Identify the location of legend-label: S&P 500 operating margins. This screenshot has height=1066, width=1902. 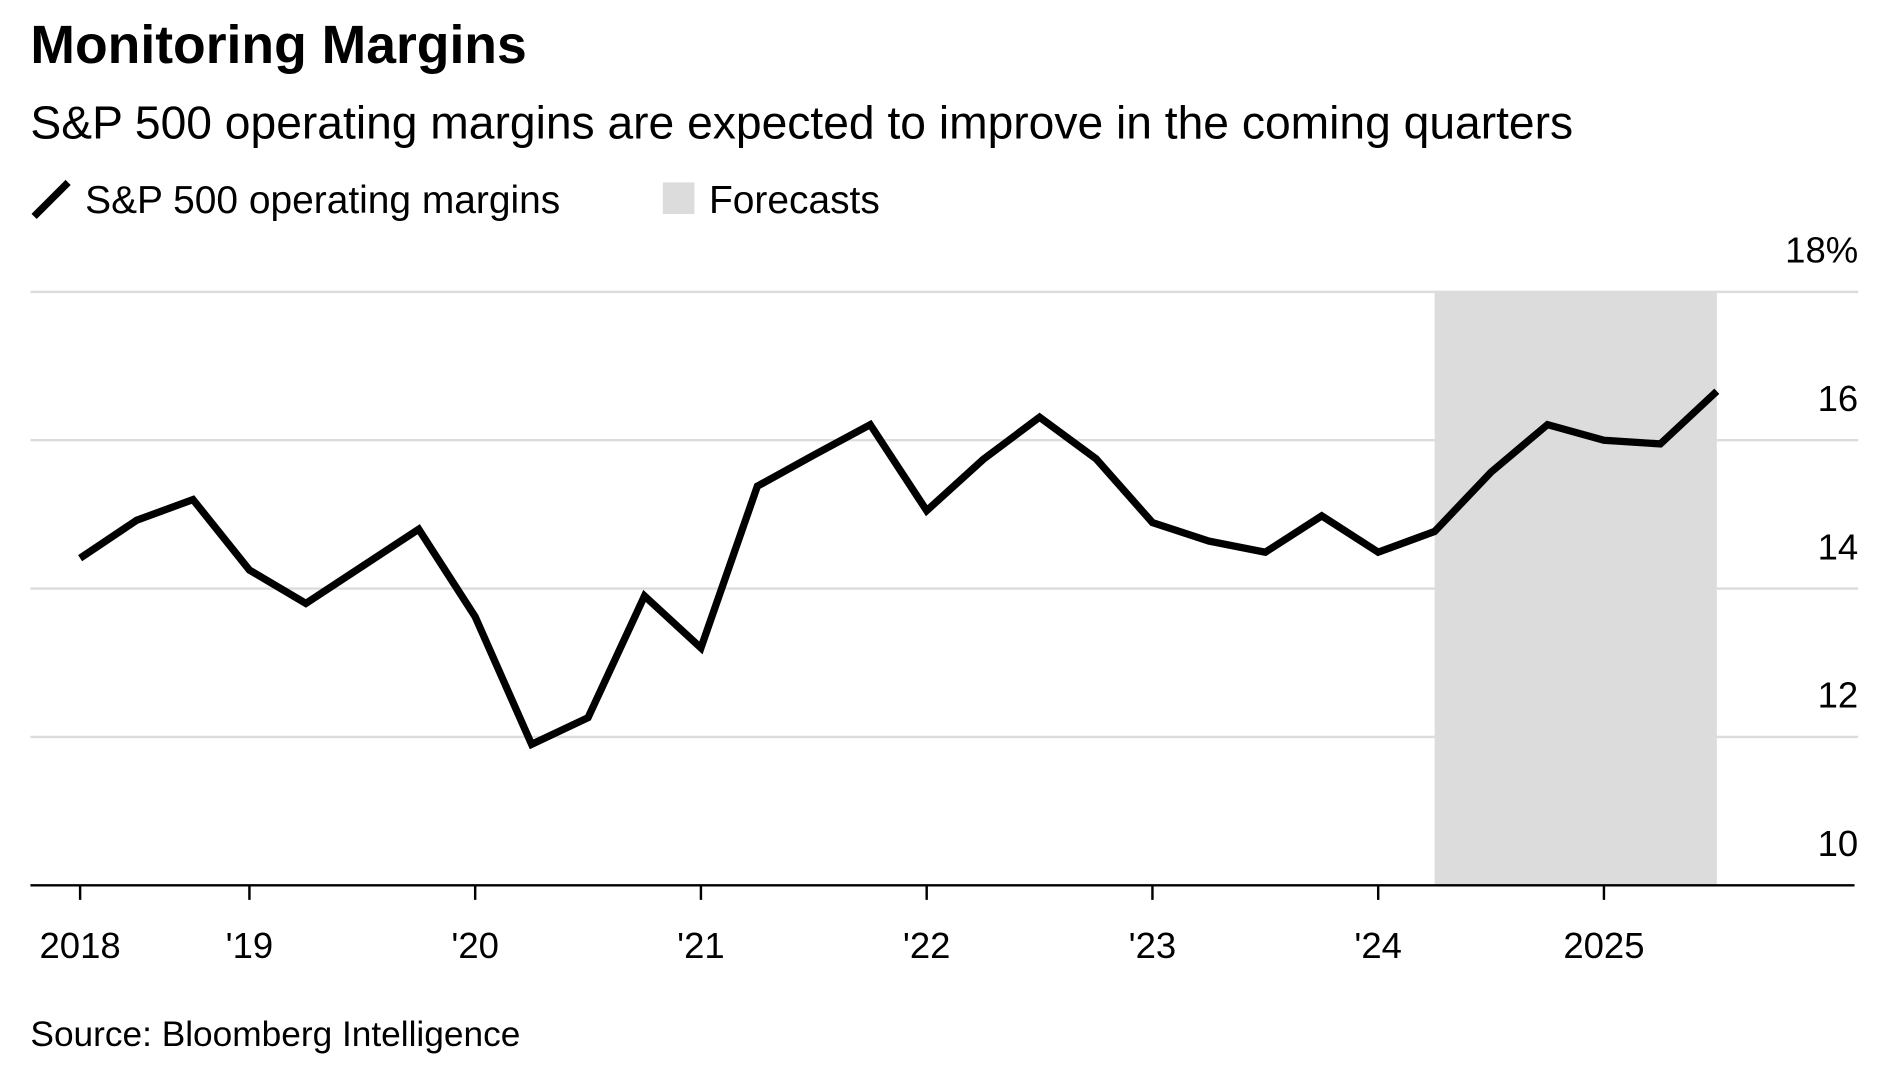
(322, 200).